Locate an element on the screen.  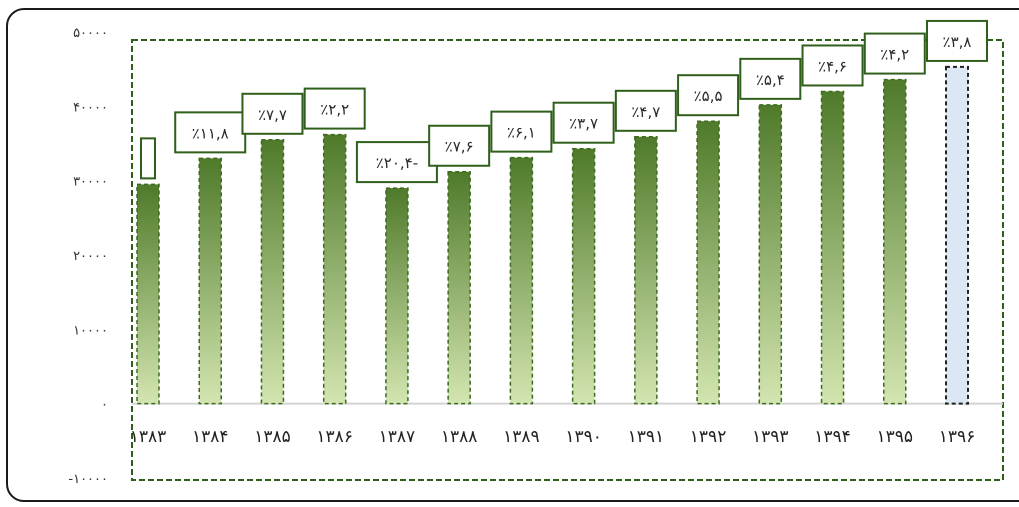
data-label: ٪۴,۶ is located at coordinates (832, 66).